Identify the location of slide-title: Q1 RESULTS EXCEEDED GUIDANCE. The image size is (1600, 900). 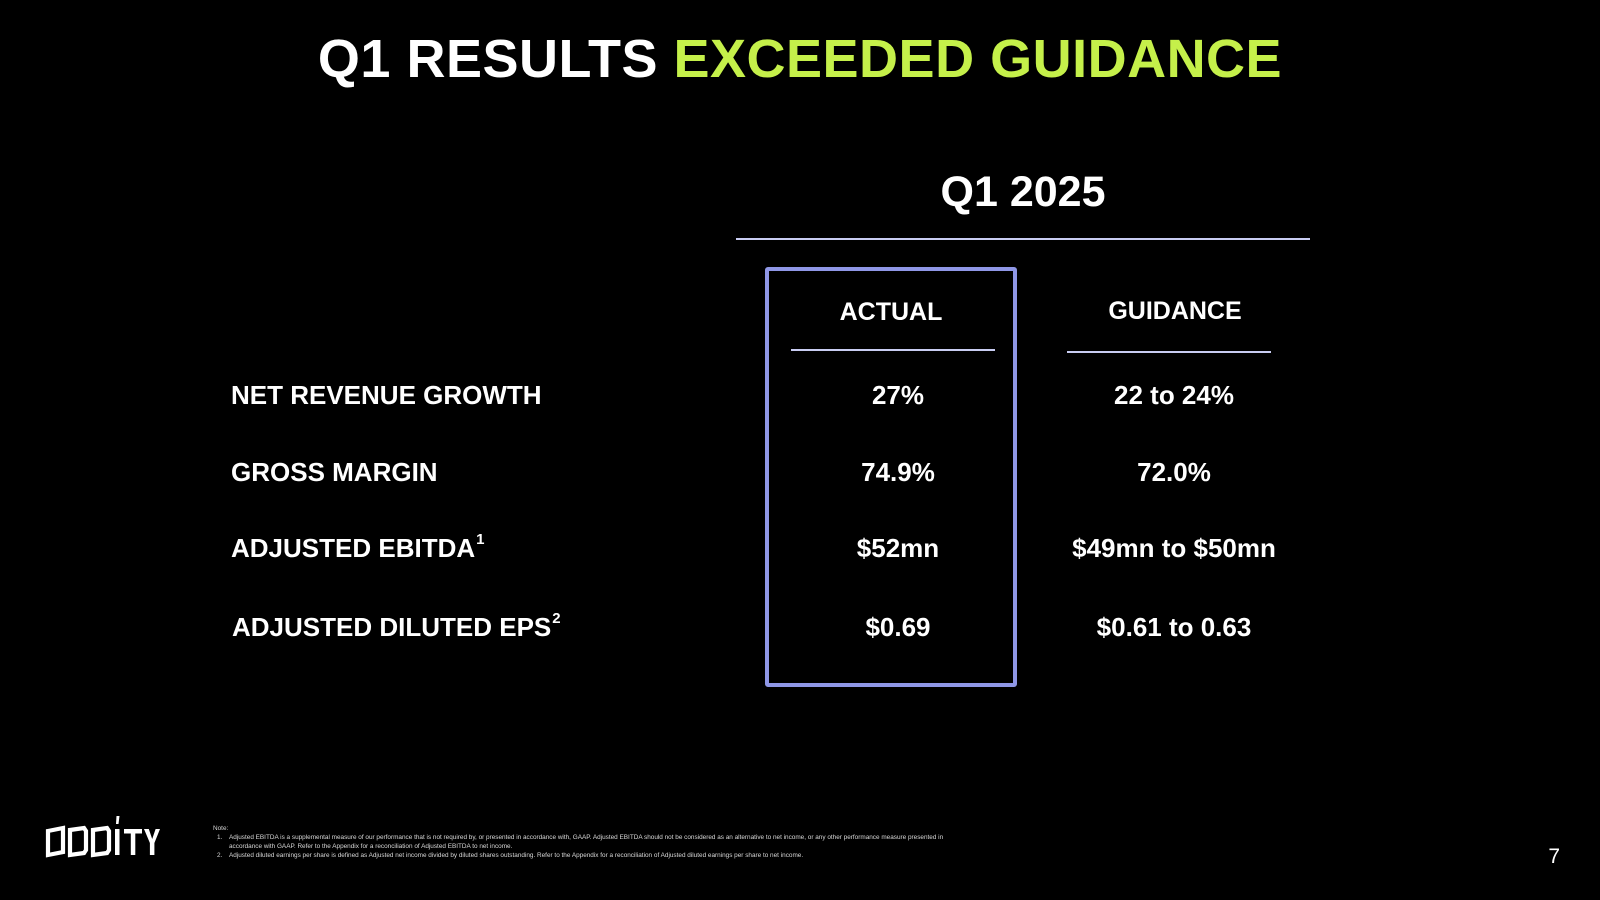
(800, 59).